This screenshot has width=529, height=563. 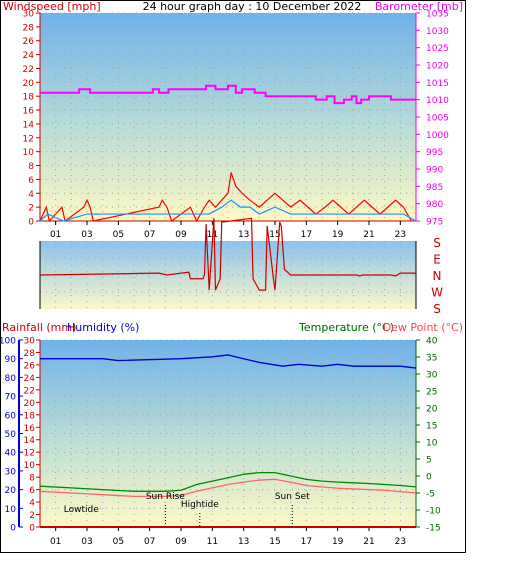 I want to click on windspeed-tick-label: 20, so click(x=29, y=84).